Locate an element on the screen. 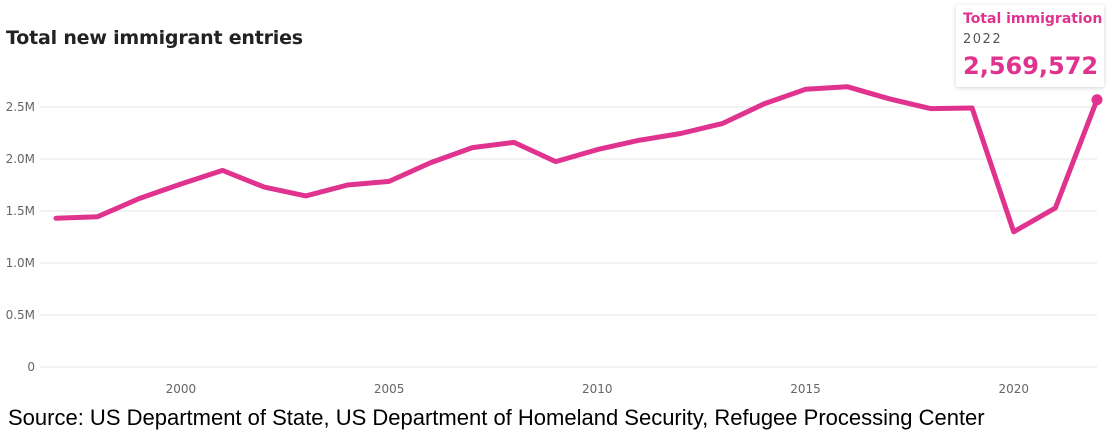 The height and width of the screenshot is (438, 1110). chart-title: Total new immigrant entries is located at coordinates (154, 38).